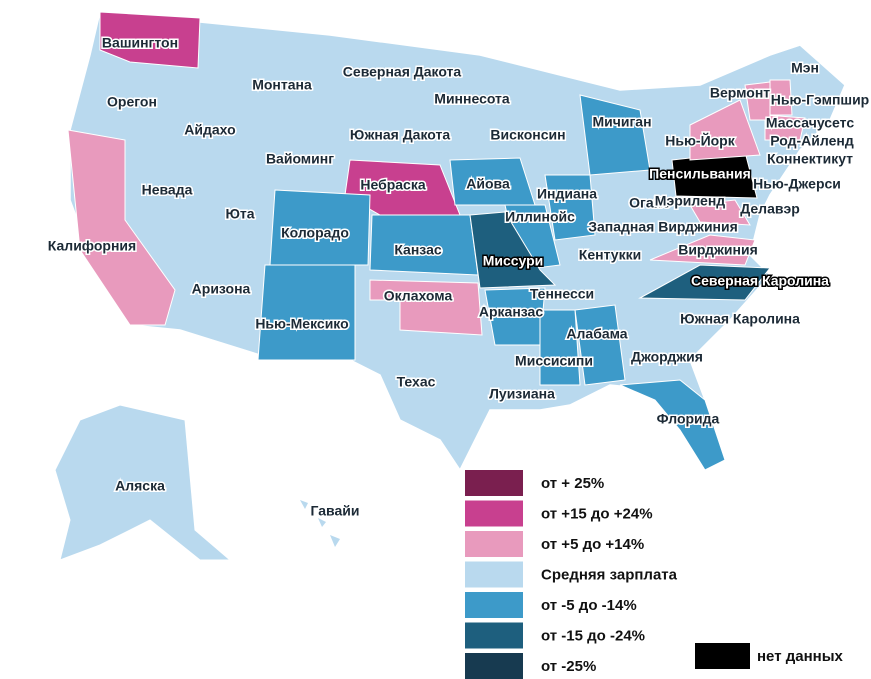 This screenshot has height=679, width=871. What do you see at coordinates (800, 656) in the screenshot?
I see `legend-label: нет данных` at bounding box center [800, 656].